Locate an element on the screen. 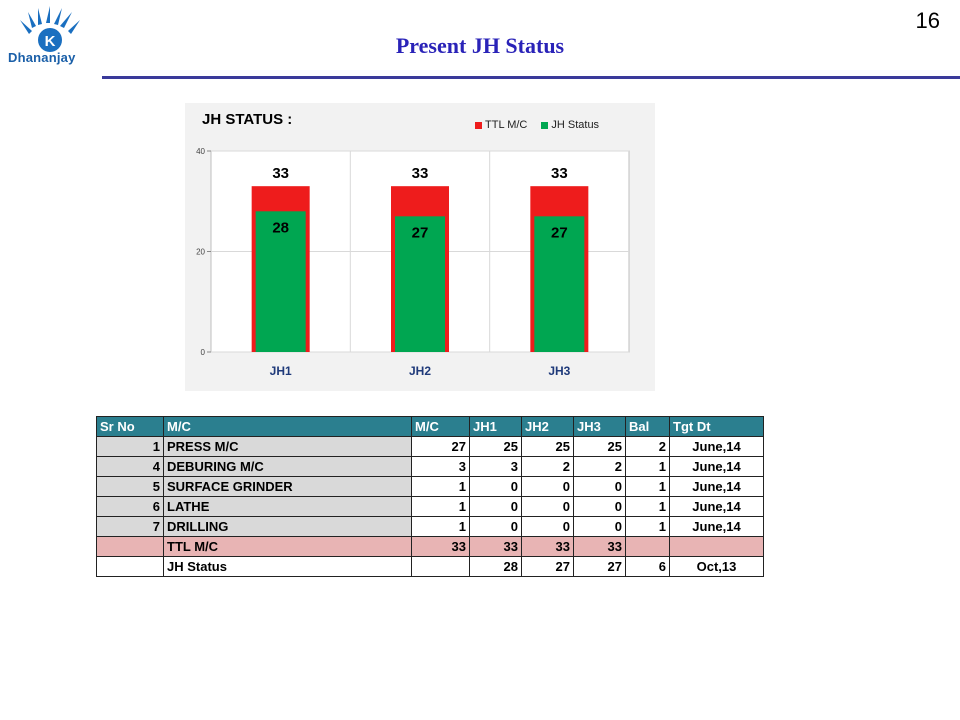 The image size is (960, 720). row-jh1: 3 is located at coordinates (495, 466).